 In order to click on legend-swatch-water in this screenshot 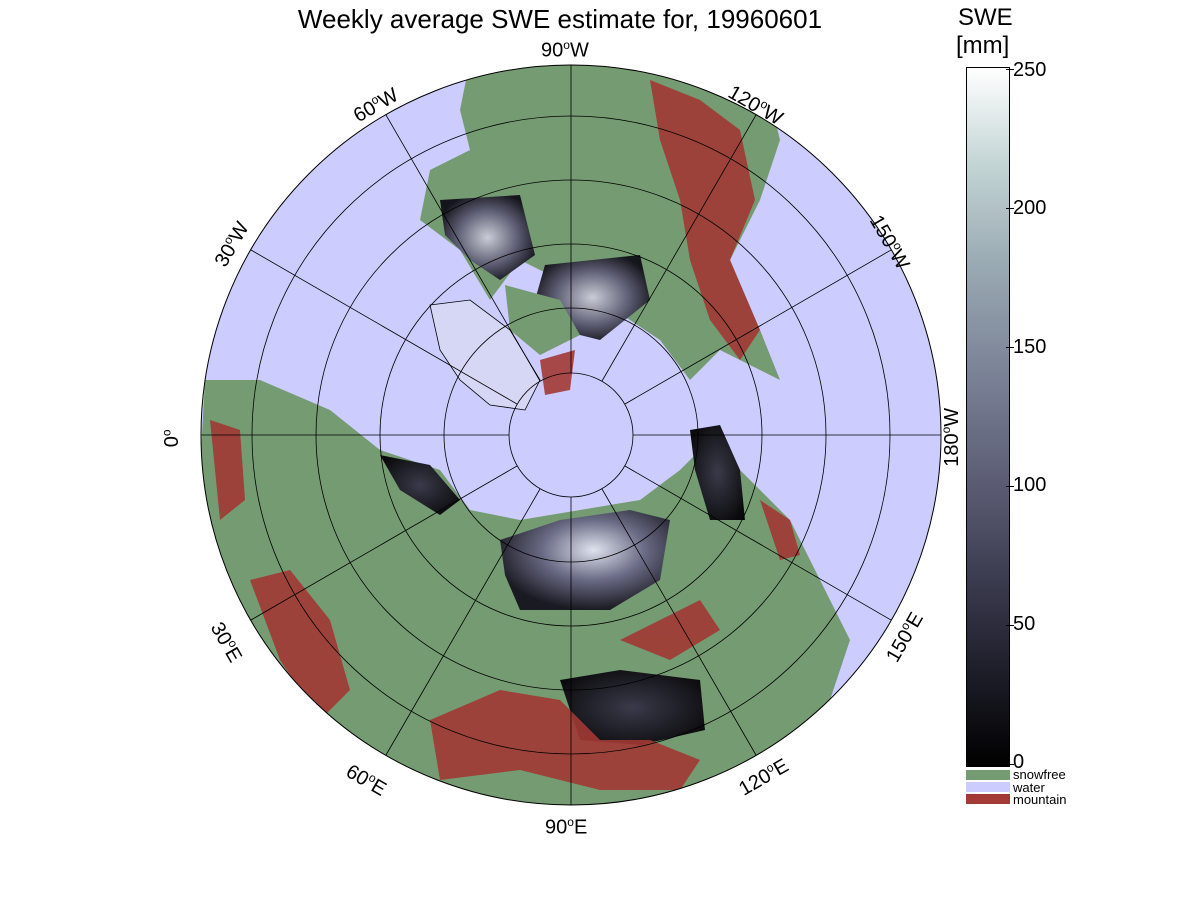, I will do `click(988, 787)`.